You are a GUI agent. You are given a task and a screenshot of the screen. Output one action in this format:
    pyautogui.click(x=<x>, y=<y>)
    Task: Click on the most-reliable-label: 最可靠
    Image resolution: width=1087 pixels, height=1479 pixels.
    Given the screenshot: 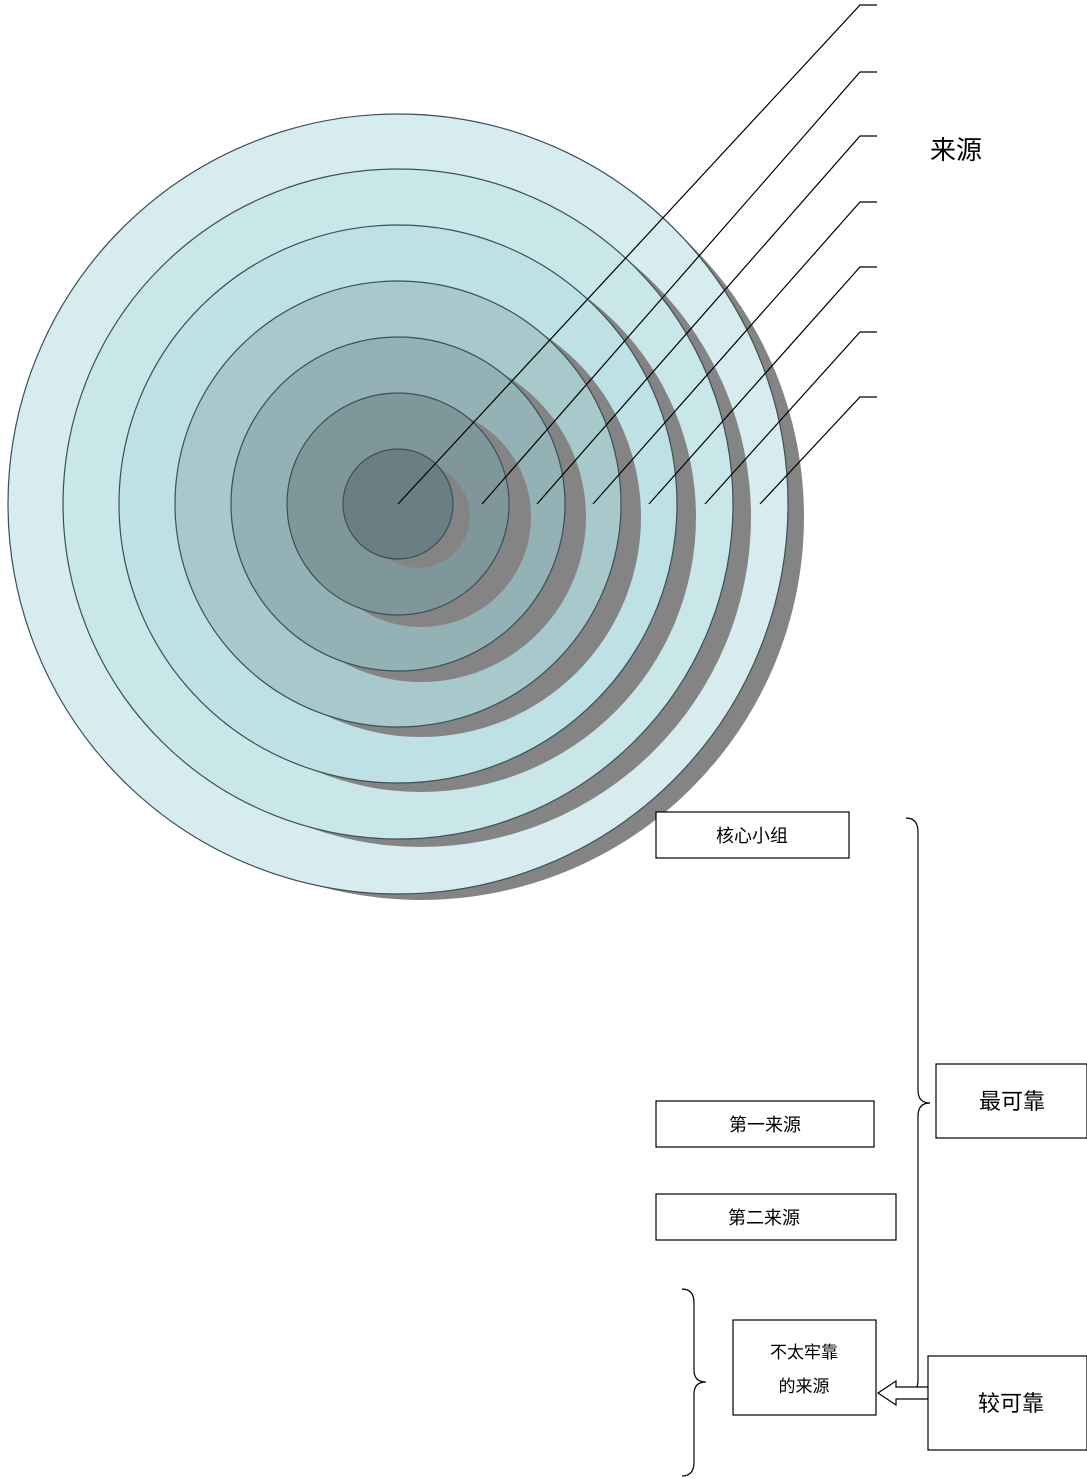 What is the action you would take?
    pyautogui.click(x=1012, y=1102)
    